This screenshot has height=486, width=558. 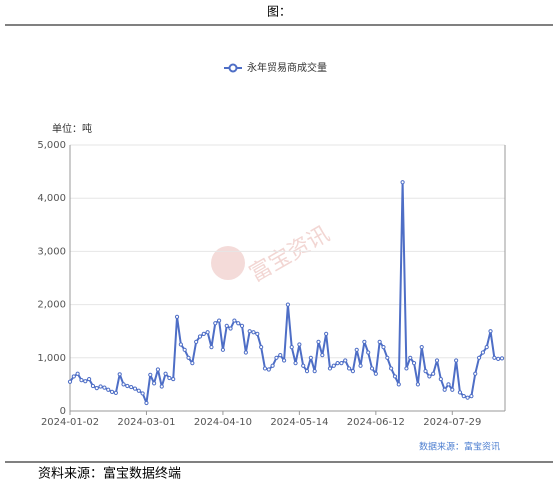 I want to click on footer: 资料来源：富宝数据终端, so click(x=109, y=474).